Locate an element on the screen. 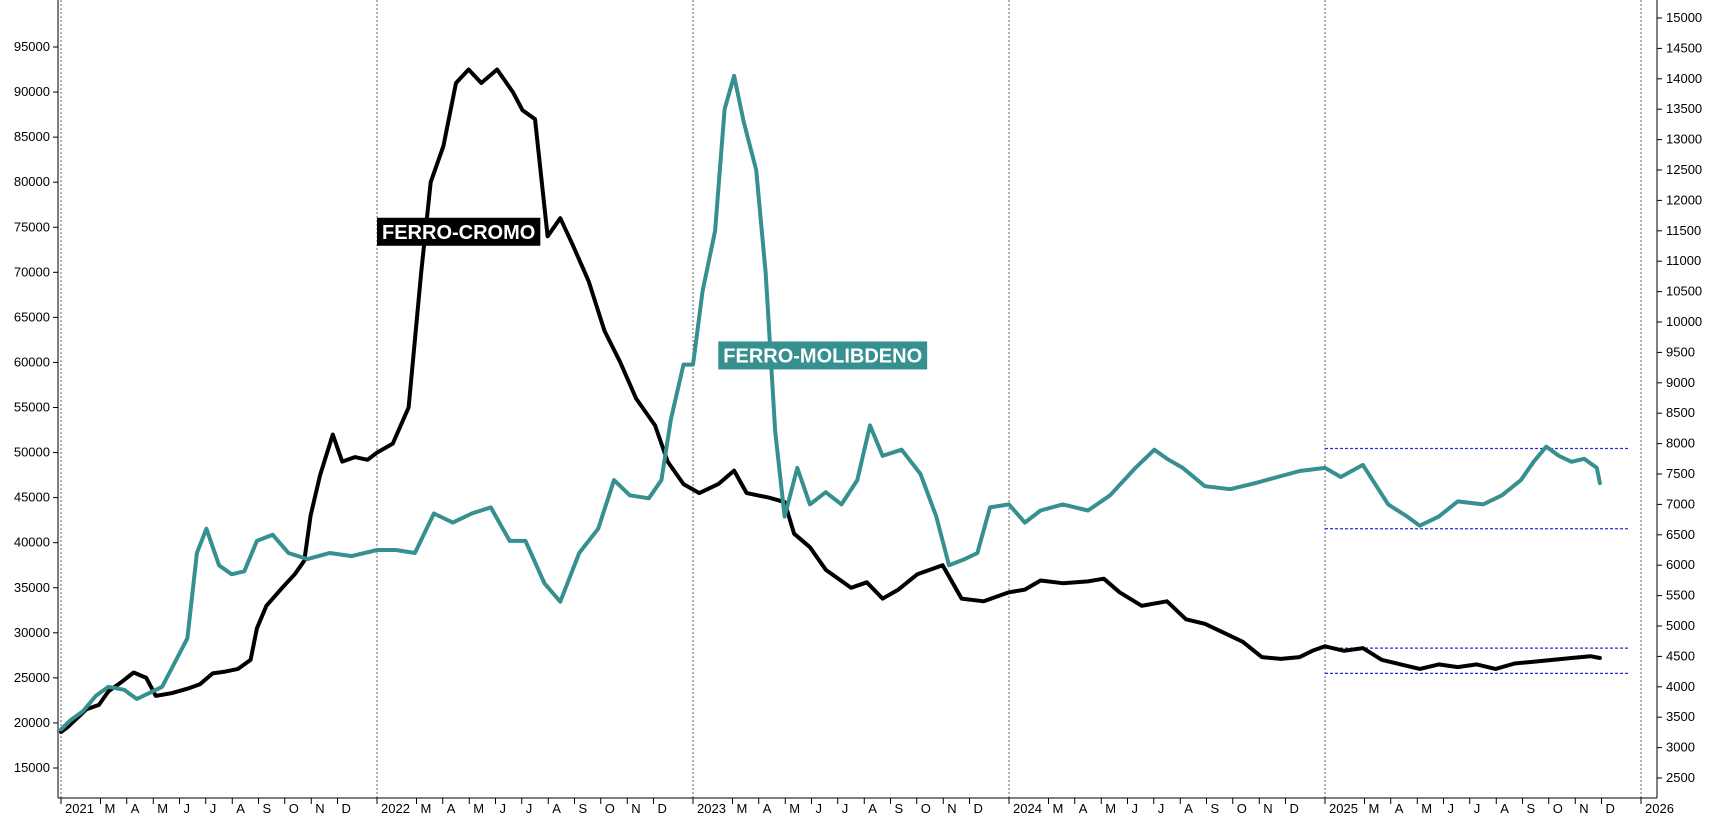  series-label-text: FERRO-MOLIBDENO is located at coordinates (822, 356).